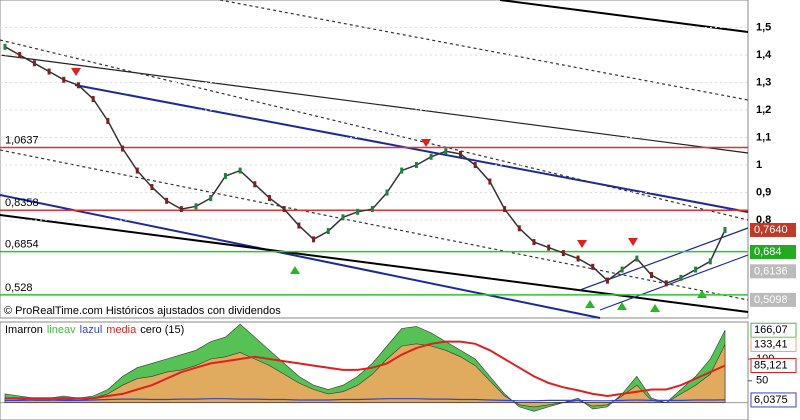 The height and width of the screenshot is (420, 800). What do you see at coordinates (763, 192) in the screenshot?
I see `y-tick-label: 0,9` at bounding box center [763, 192].